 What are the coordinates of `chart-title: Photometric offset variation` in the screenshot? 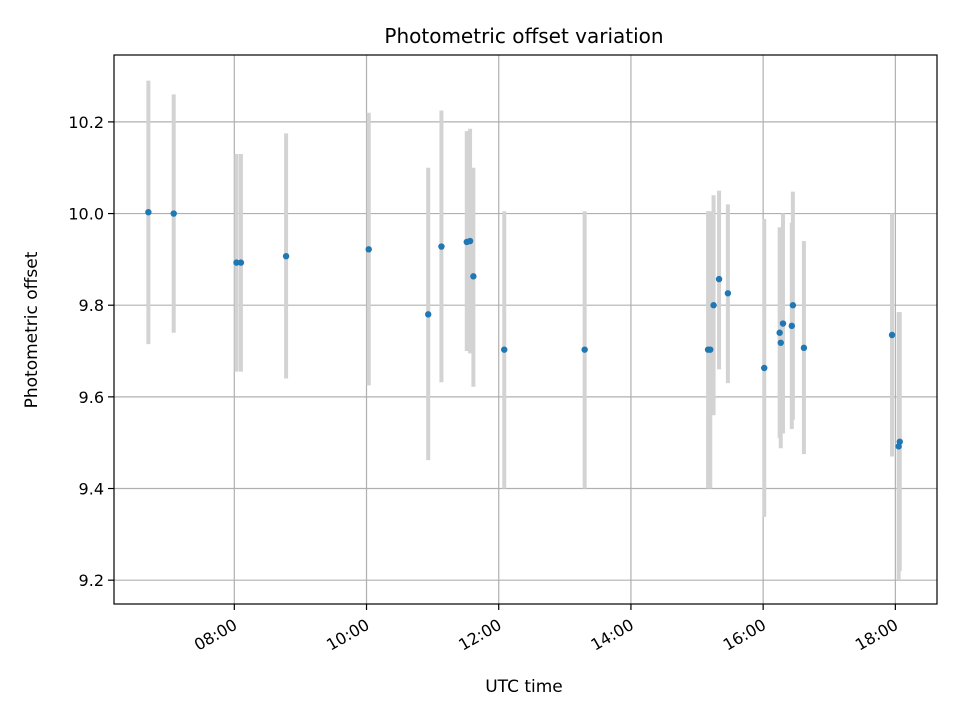 It's located at (523, 36).